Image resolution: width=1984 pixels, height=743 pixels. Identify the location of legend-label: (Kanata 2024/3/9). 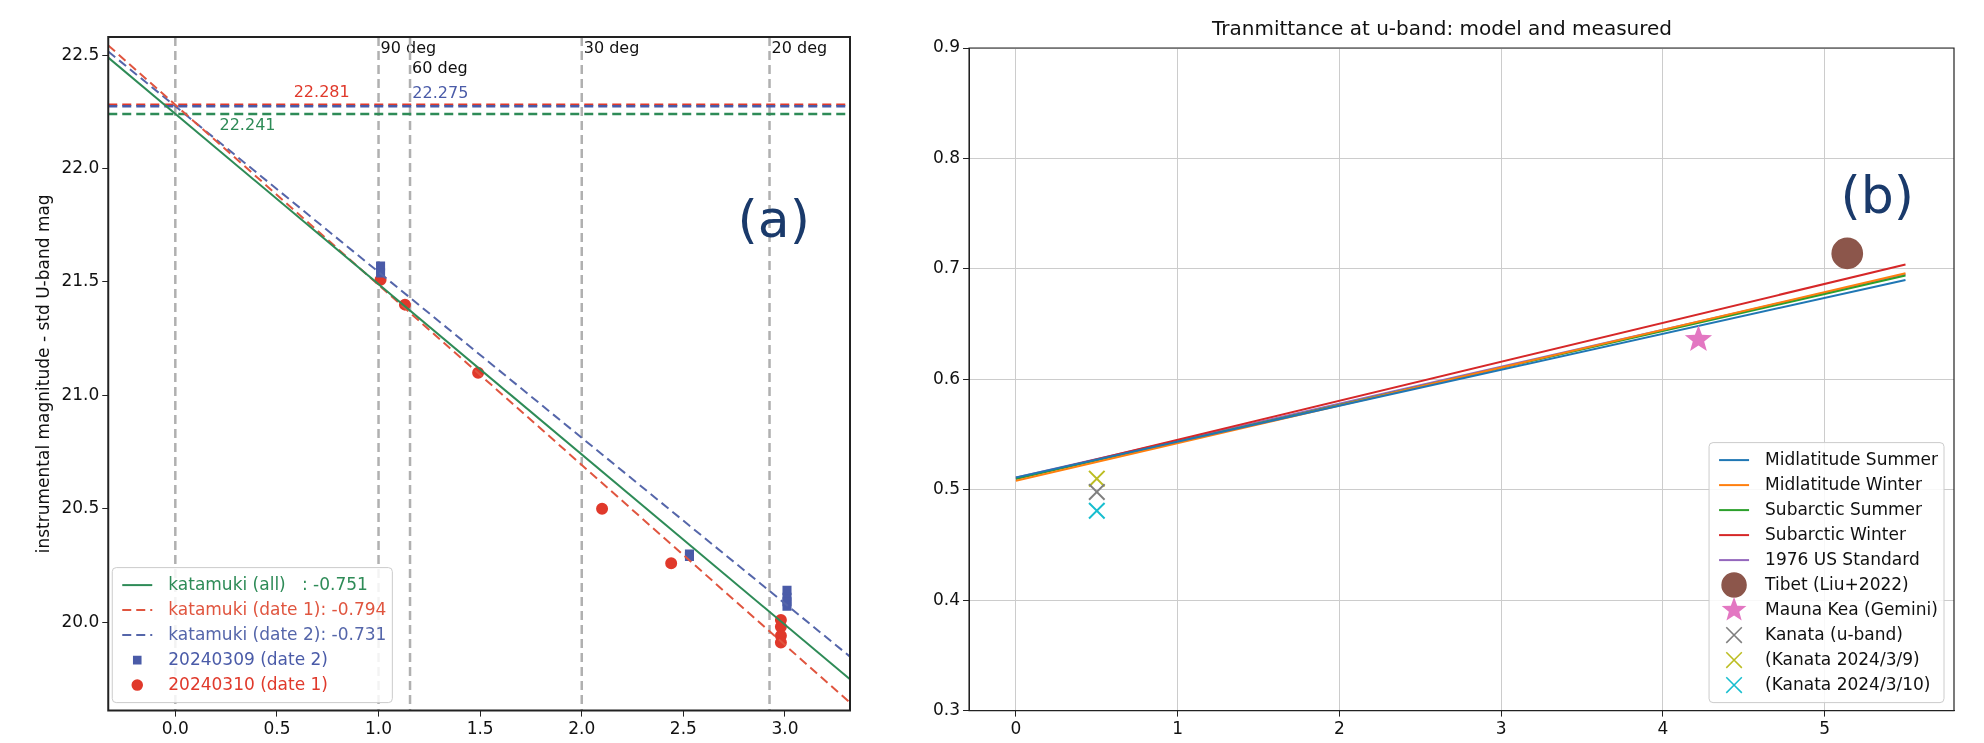
(1842, 658).